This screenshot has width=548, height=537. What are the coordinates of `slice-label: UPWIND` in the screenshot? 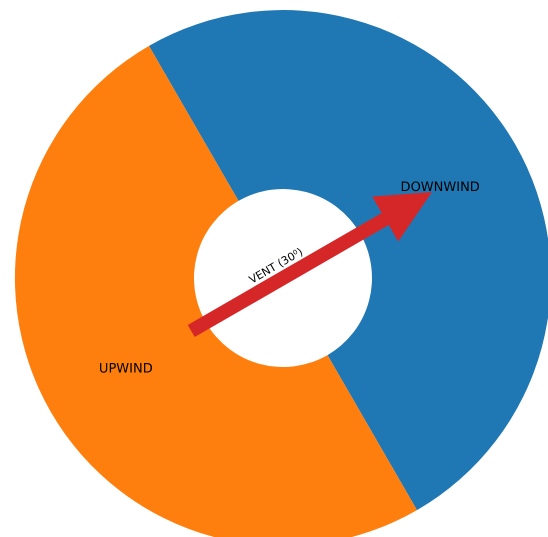 It's located at (125, 368).